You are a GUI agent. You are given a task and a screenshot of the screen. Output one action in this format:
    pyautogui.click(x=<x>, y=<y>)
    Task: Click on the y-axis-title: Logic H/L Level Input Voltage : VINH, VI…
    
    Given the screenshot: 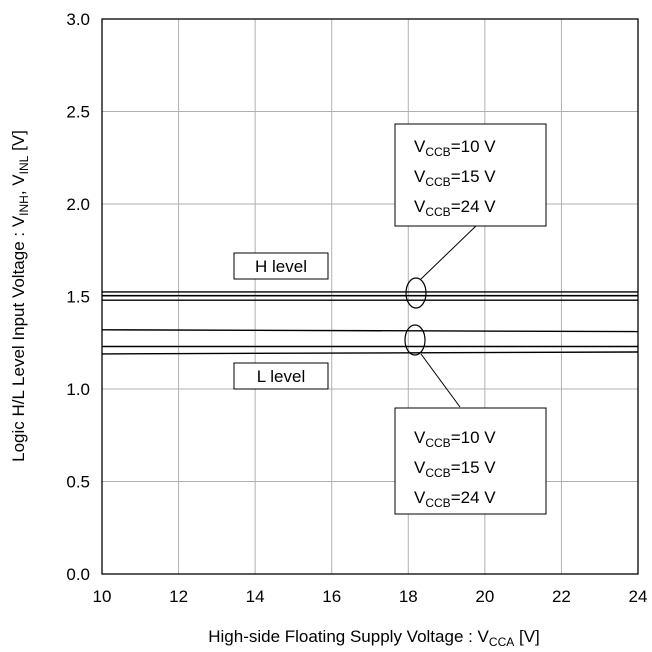 What is the action you would take?
    pyautogui.click(x=20, y=296)
    